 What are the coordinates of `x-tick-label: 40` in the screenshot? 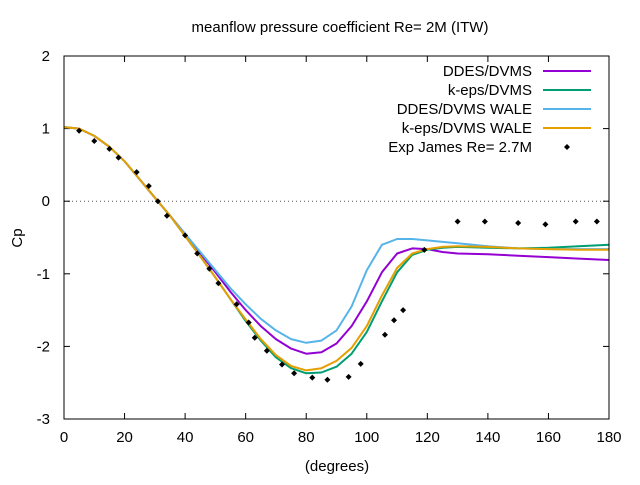 It's located at (185, 437).